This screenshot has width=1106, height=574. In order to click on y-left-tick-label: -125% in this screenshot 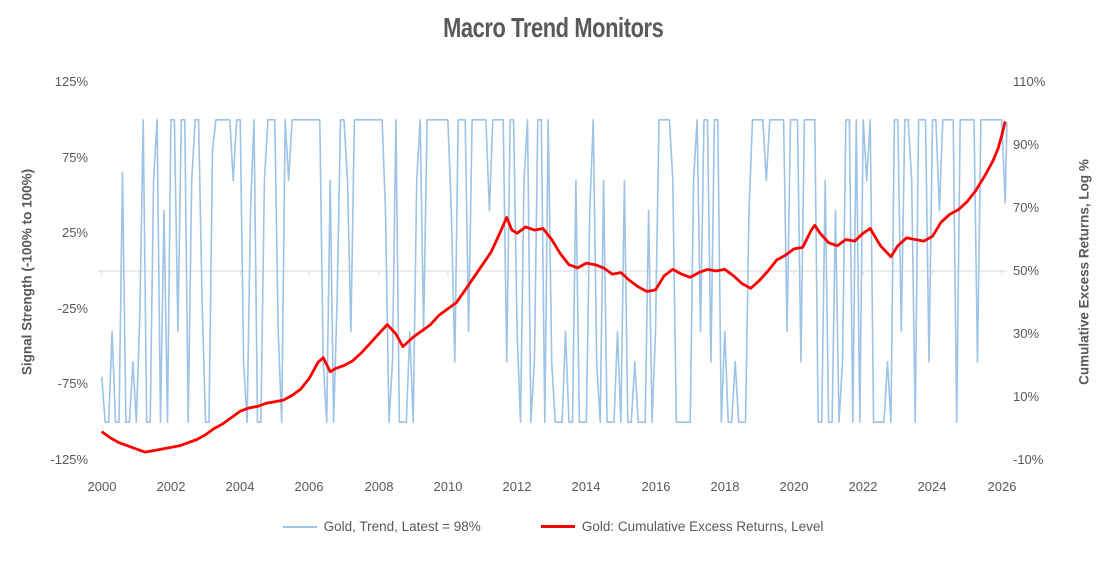, I will do `click(69, 459)`.